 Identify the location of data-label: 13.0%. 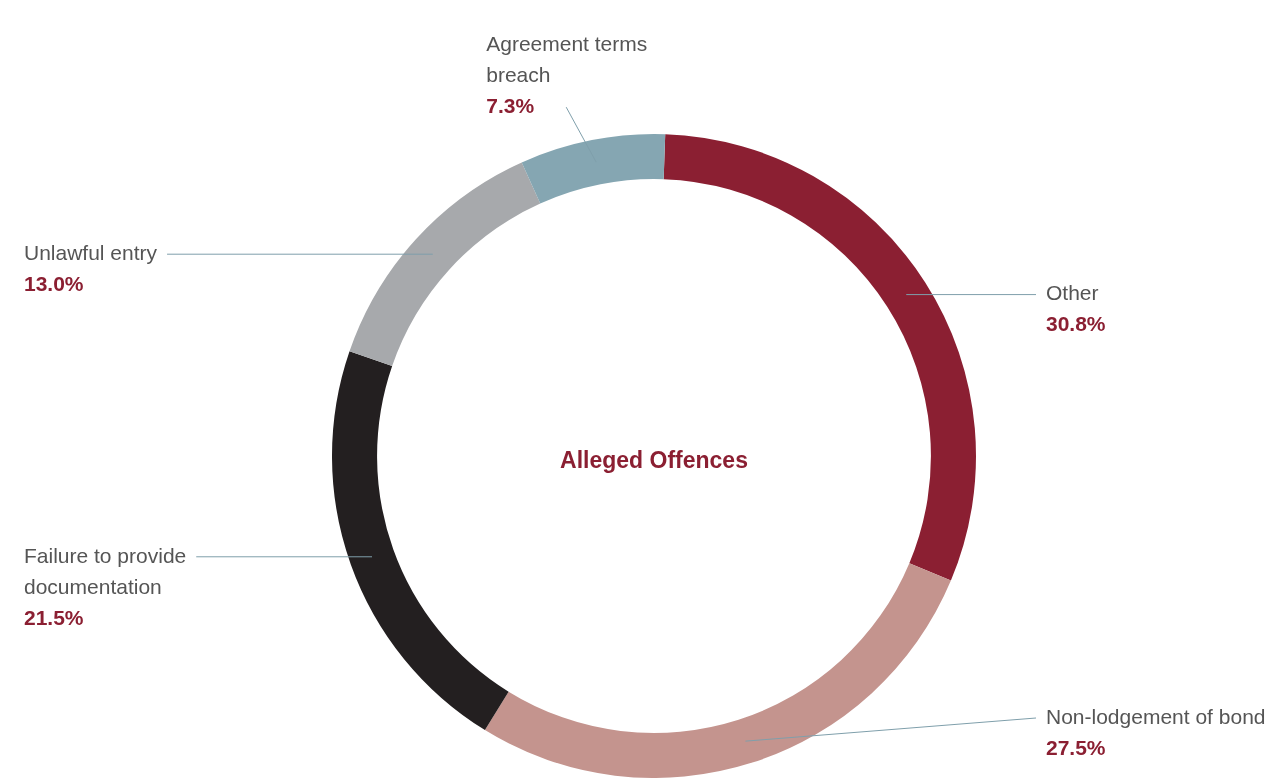
(54, 283).